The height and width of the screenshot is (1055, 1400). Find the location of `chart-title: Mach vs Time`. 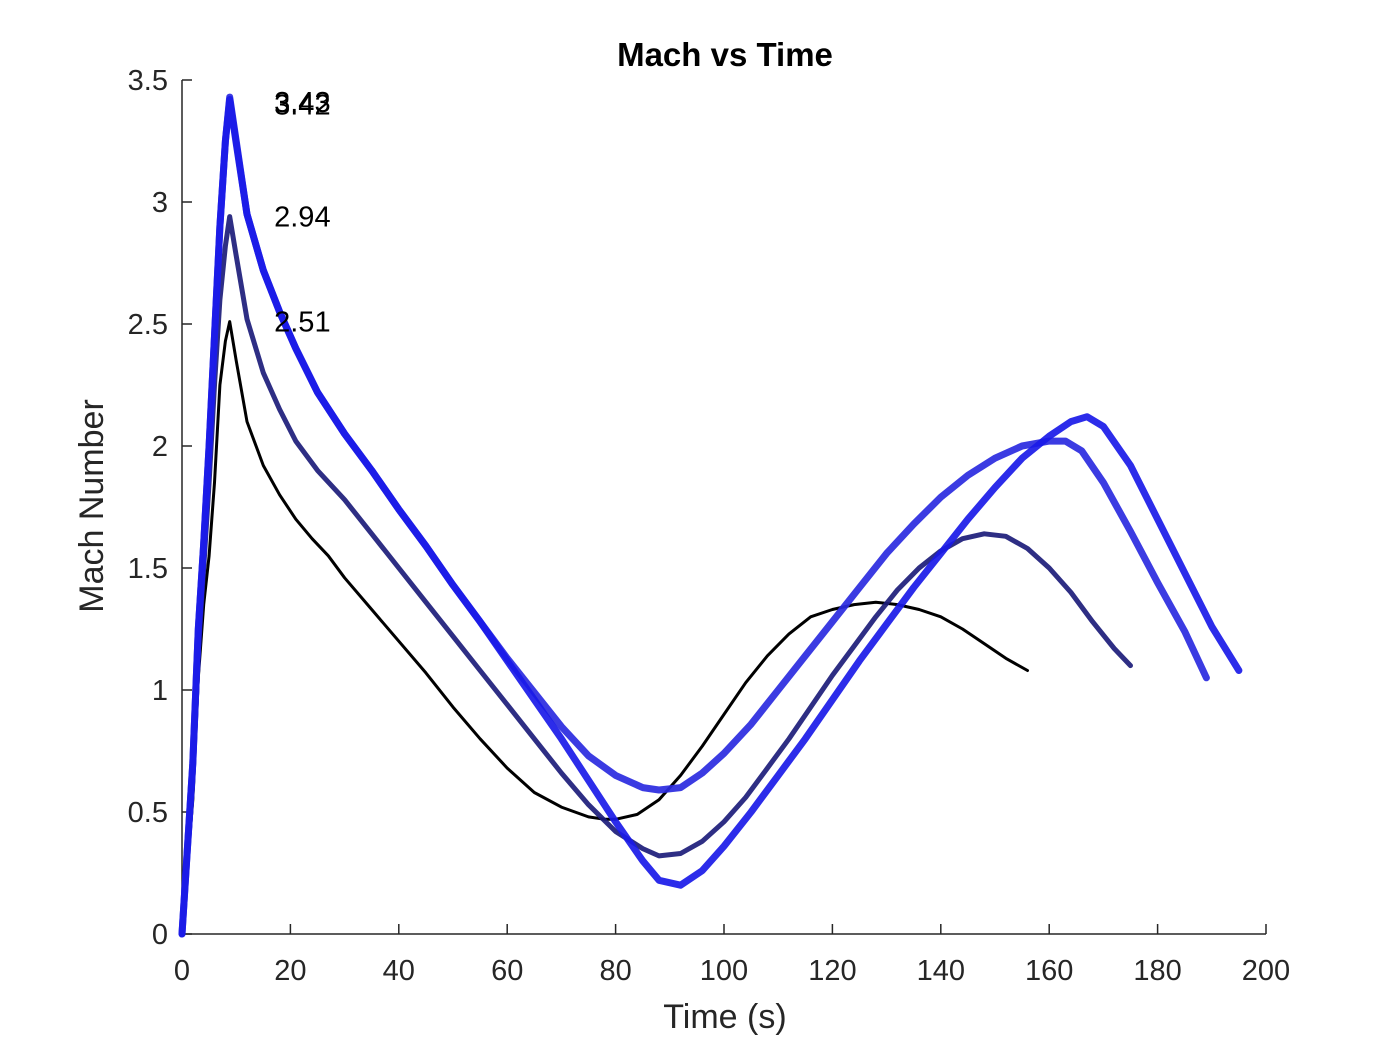

chart-title: Mach vs Time is located at coordinates (725, 54).